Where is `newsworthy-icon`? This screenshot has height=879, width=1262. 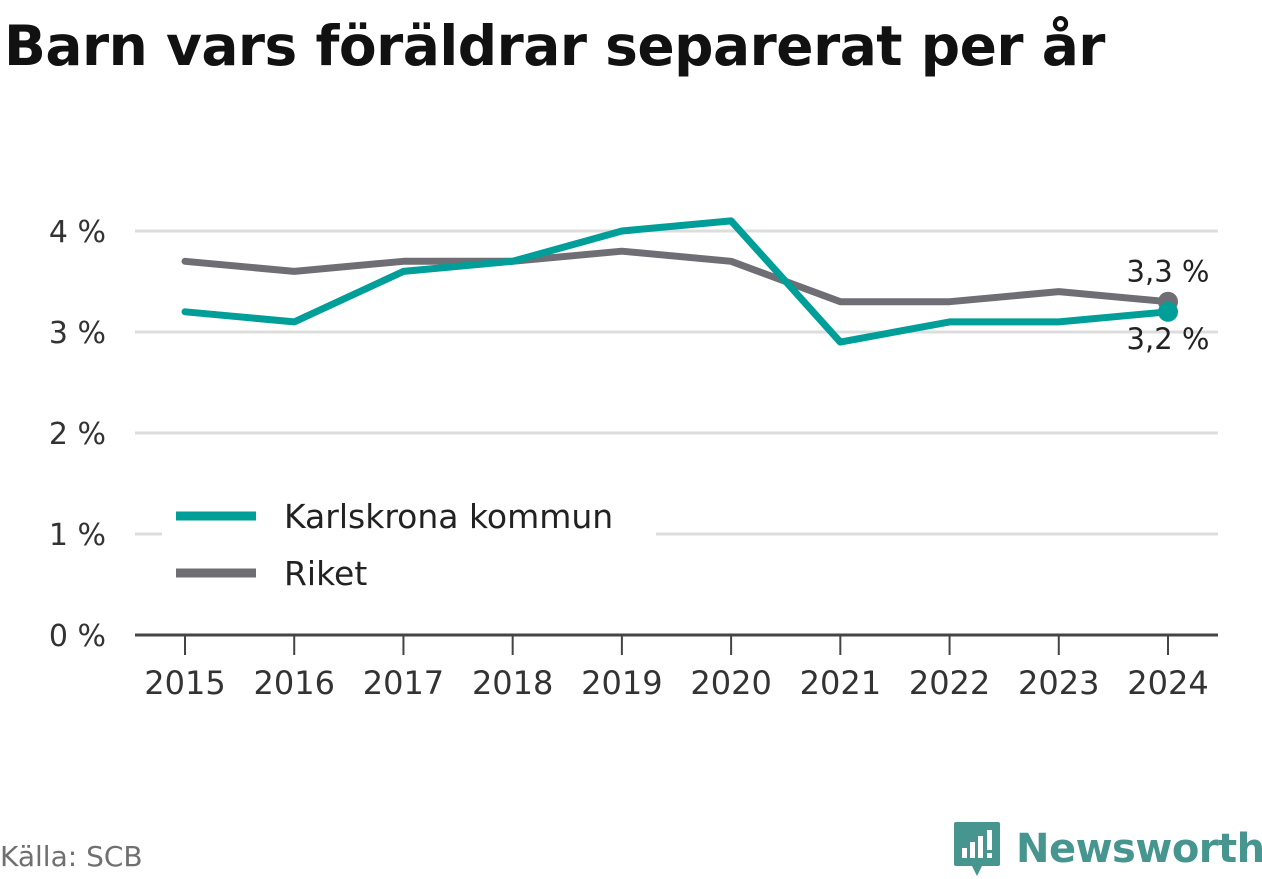
newsworthy-icon is located at coordinates (977, 849).